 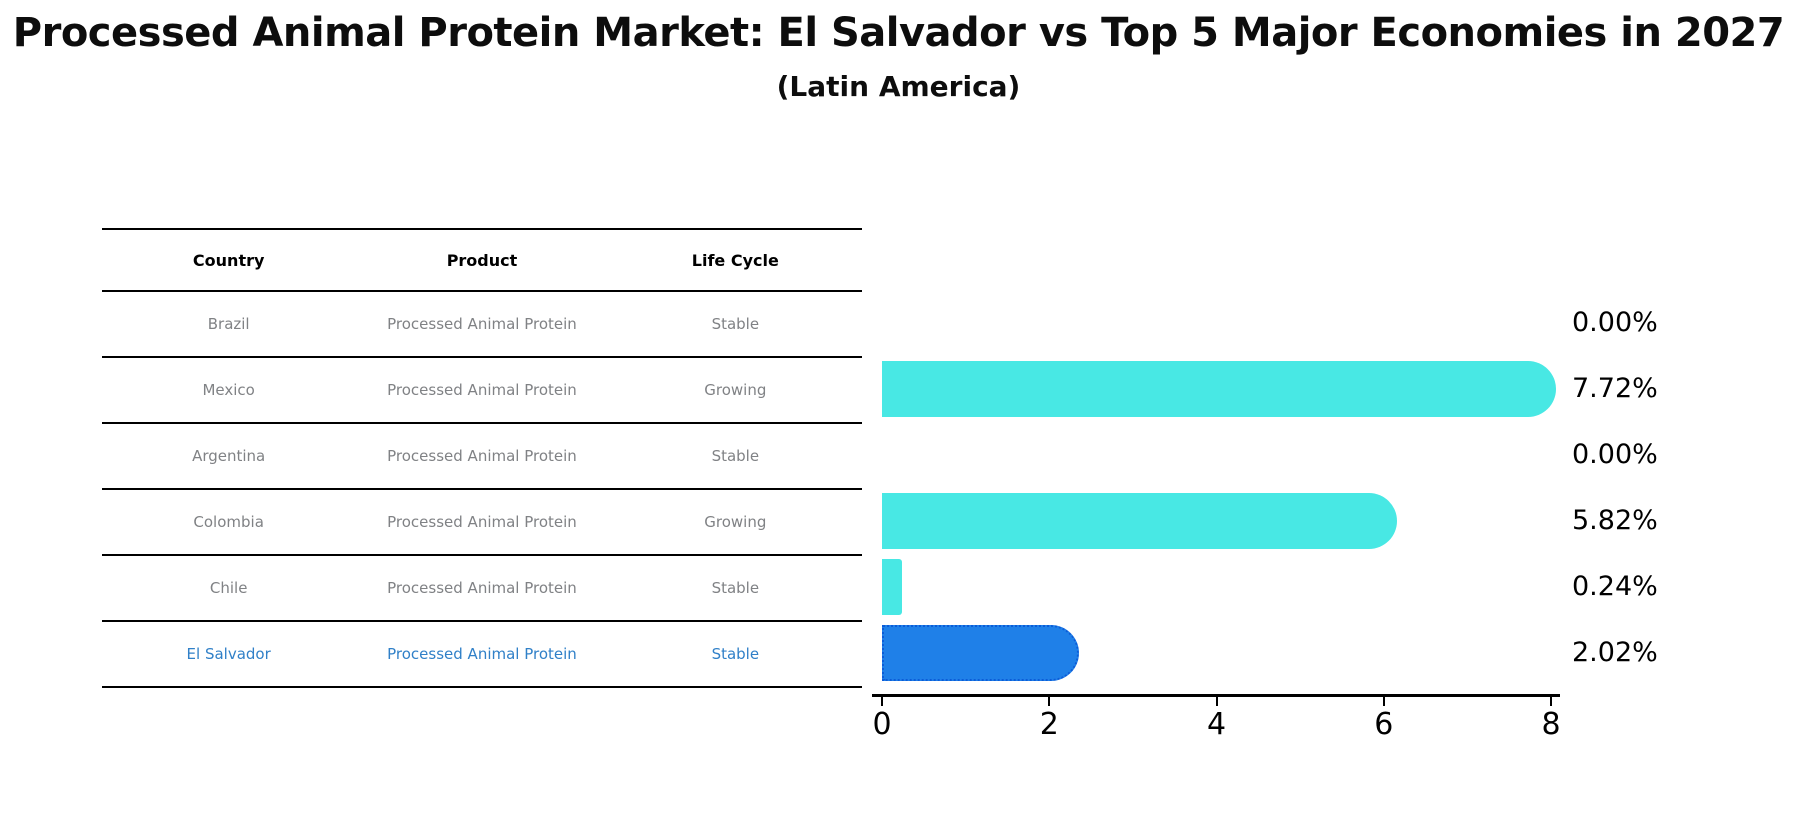 I want to click on cell-country: El Salvador, so click(x=228, y=654).